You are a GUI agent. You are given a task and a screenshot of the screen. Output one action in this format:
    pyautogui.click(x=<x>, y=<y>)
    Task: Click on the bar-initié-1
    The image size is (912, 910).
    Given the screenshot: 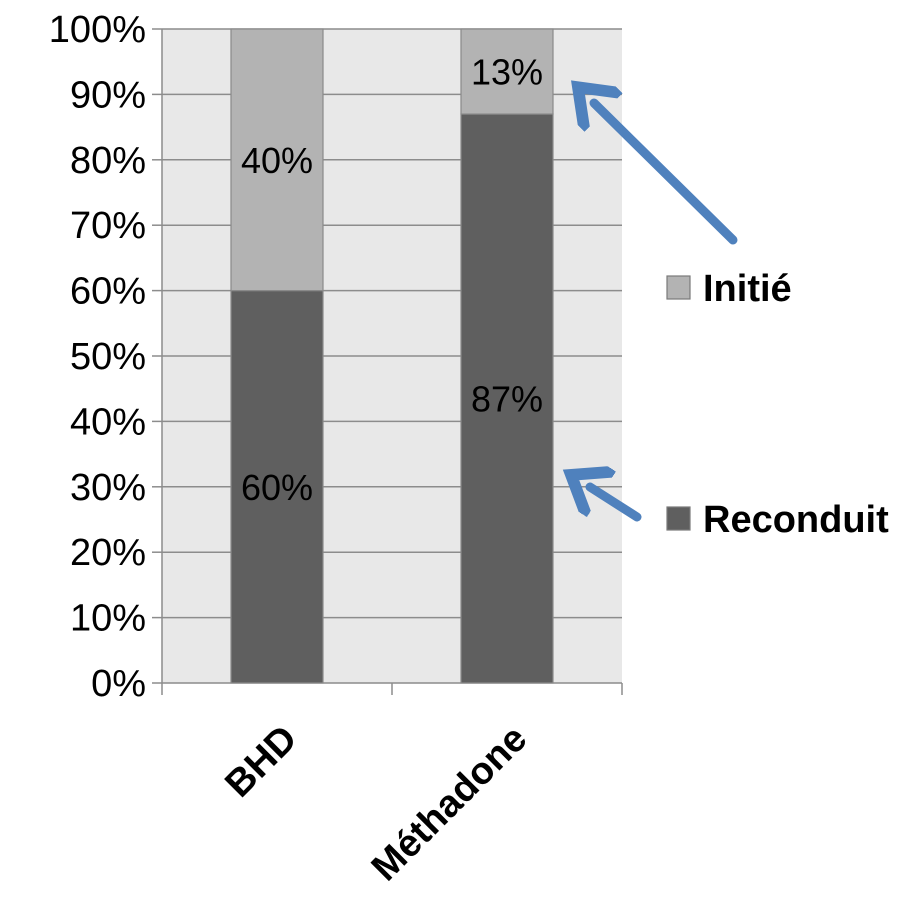 What is the action you would take?
    pyautogui.click(x=507, y=71)
    